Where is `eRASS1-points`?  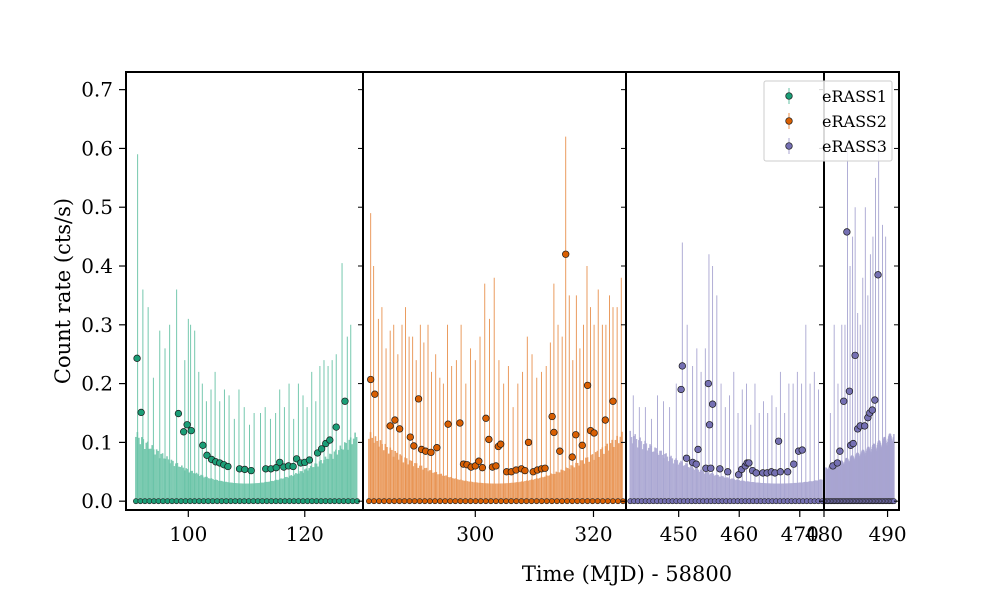 eRASS1-points is located at coordinates (241, 414).